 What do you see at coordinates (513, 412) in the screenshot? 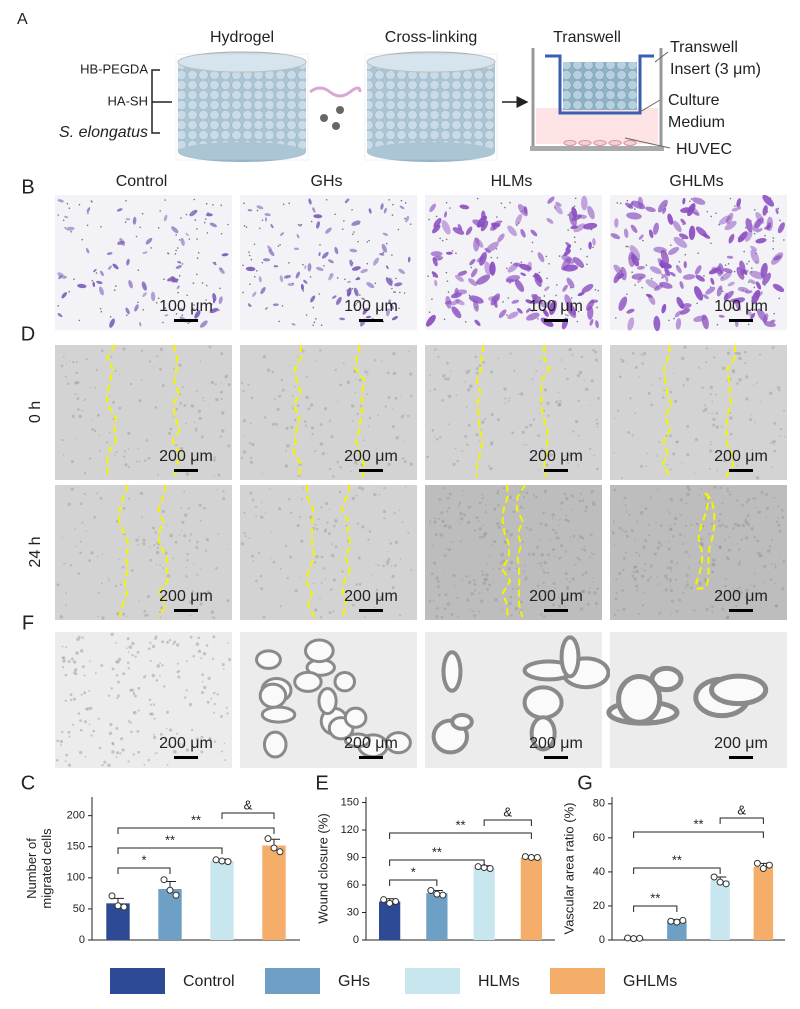
I see `micrograph` at bounding box center [513, 412].